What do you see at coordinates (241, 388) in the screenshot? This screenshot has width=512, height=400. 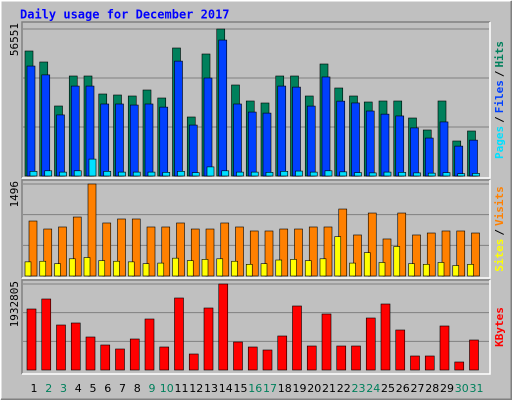 I see `x-tick-label: 15` at bounding box center [241, 388].